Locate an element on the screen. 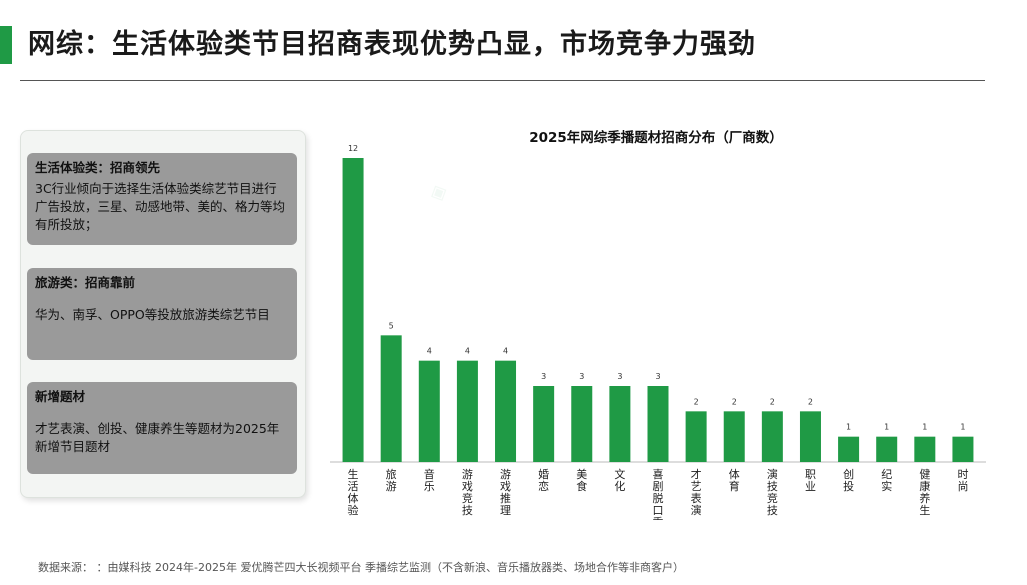 This screenshot has height=585, width=1027. title-accent-bar is located at coordinates (6, 45).